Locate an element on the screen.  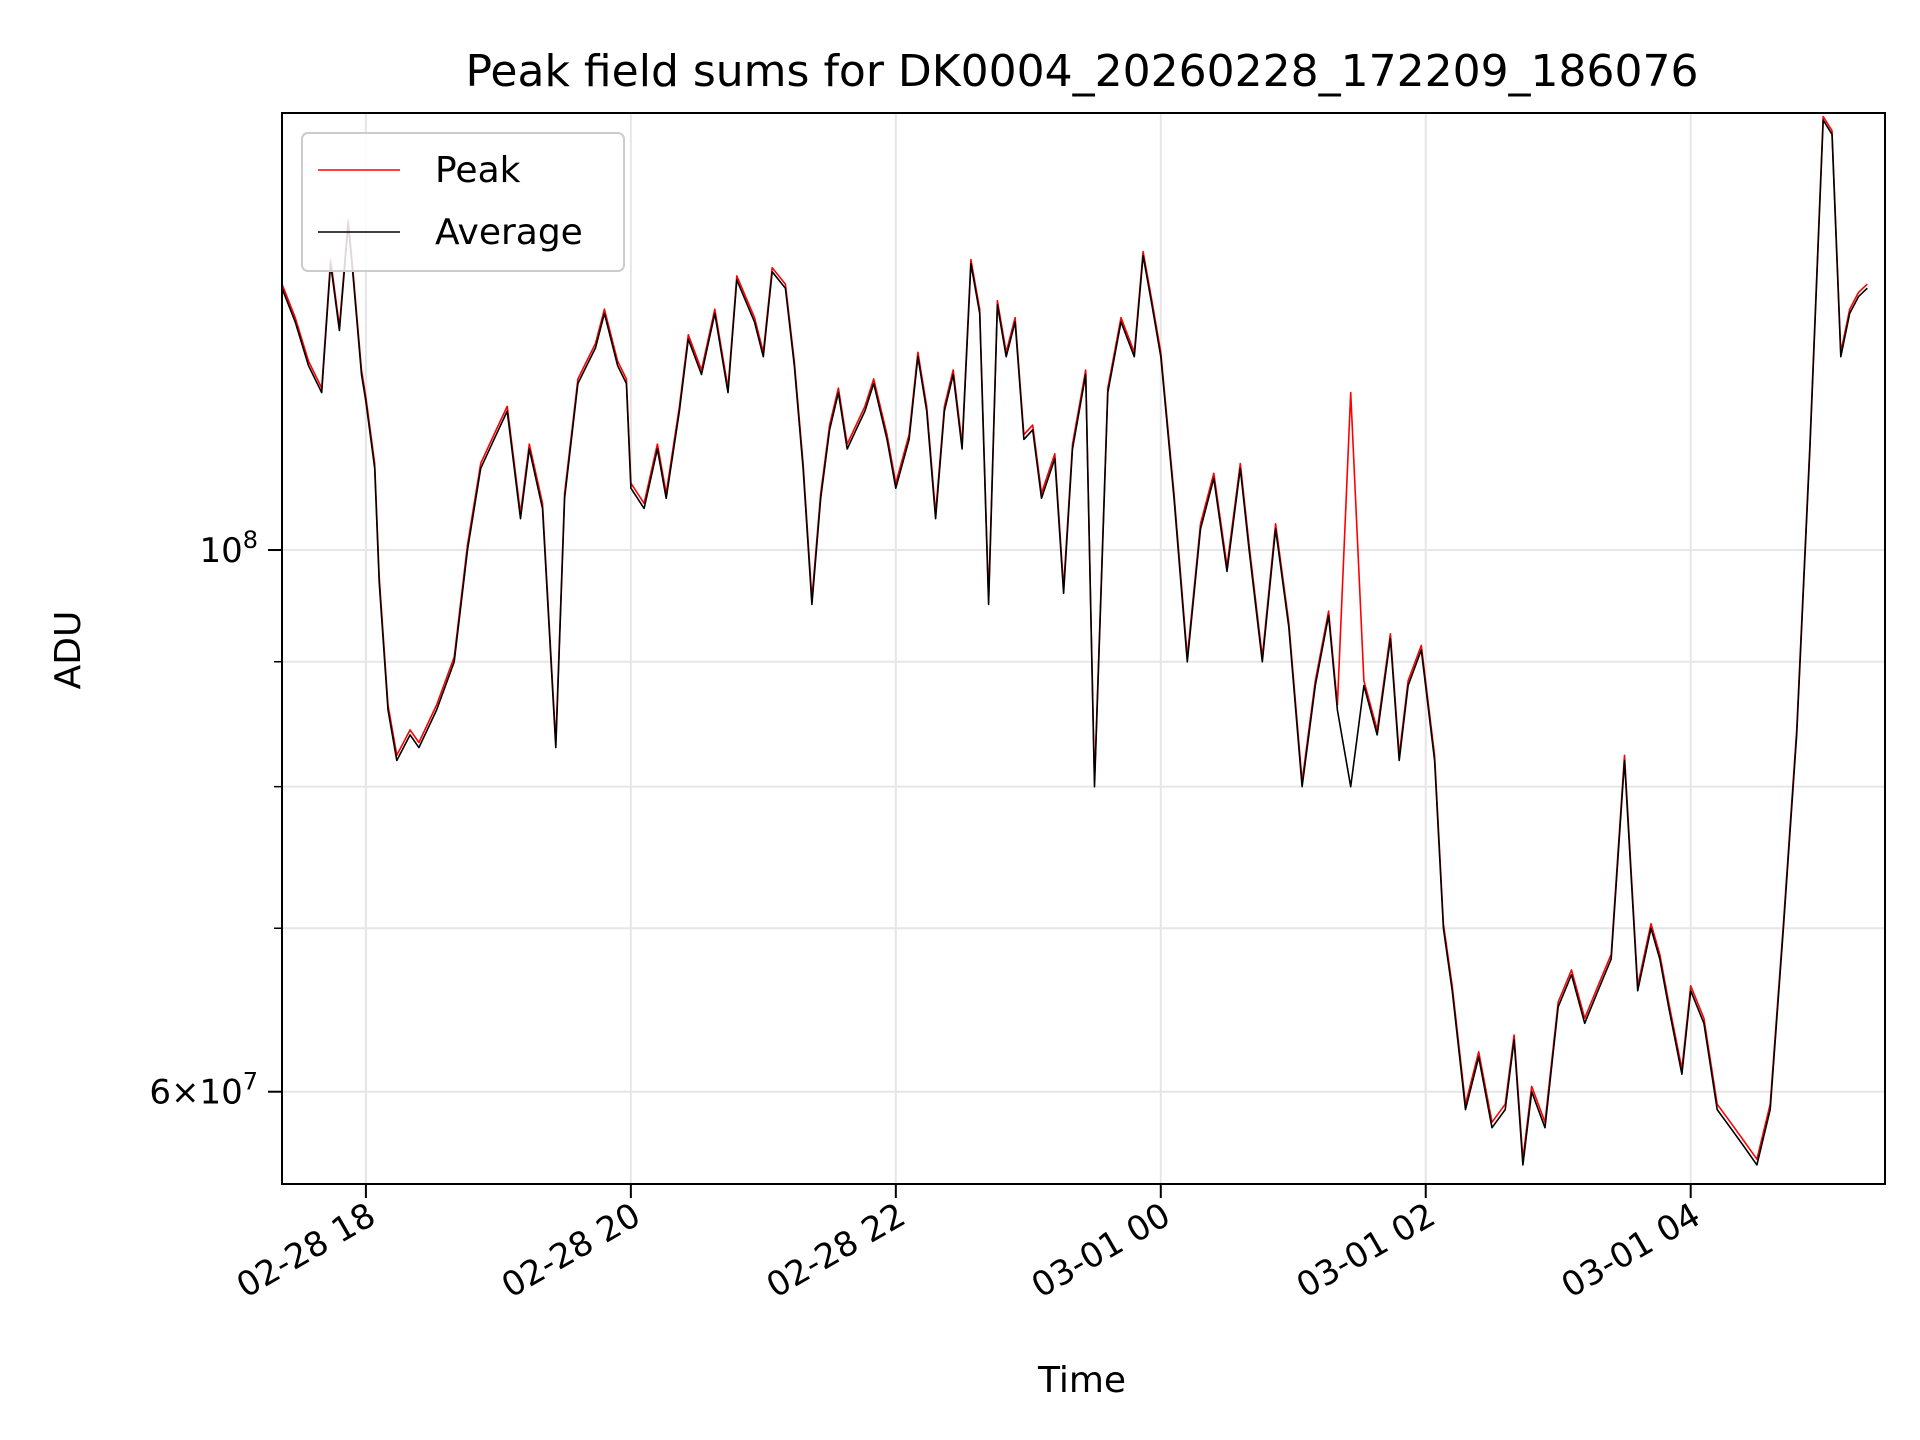
y-axis-label: ADU is located at coordinates (68, 650).